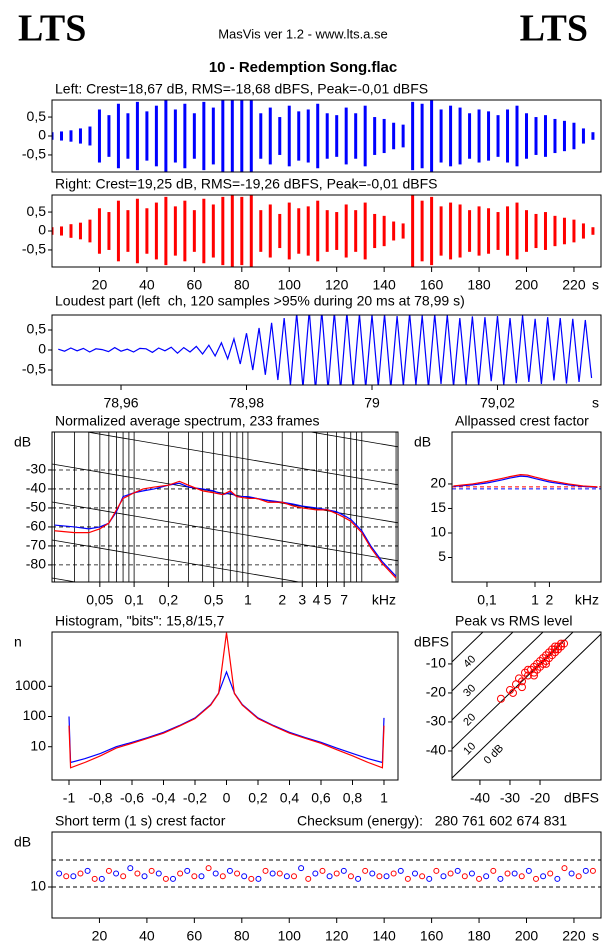 Image resolution: width=606 pixels, height=946 pixels. I want to click on x-tick-label: -30, so click(510, 798).